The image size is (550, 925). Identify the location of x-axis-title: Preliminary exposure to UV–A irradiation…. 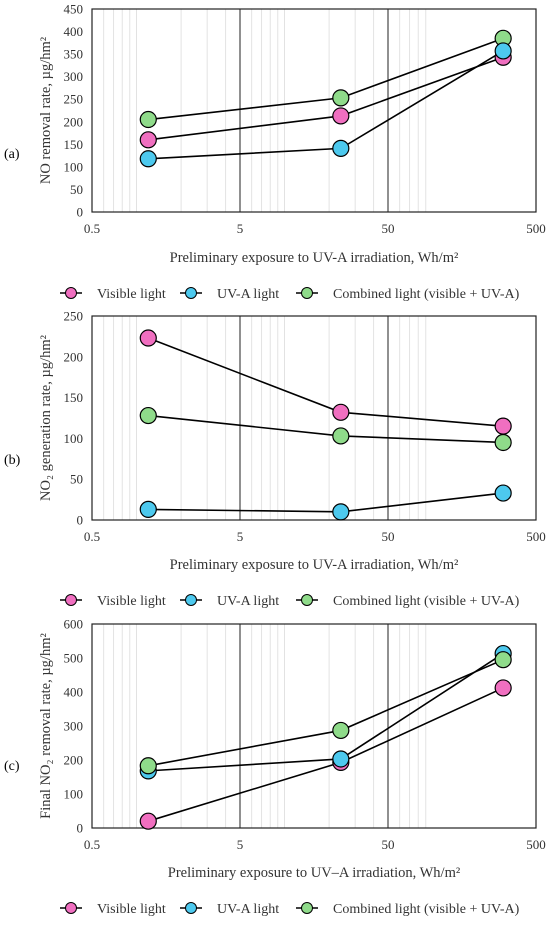
(314, 873).